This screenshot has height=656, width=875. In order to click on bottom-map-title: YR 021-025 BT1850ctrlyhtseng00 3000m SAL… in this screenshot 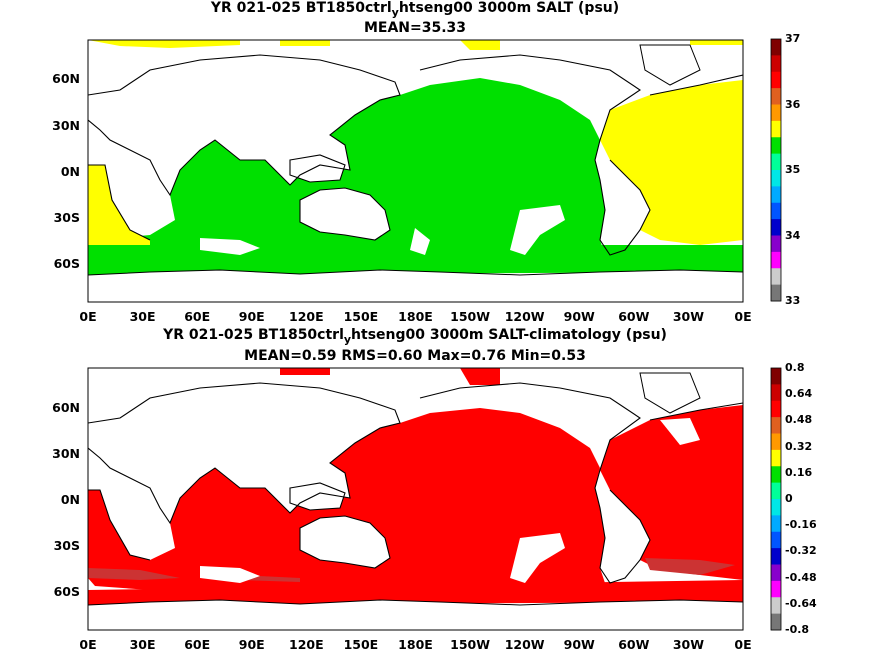, I will do `click(415, 337)`.